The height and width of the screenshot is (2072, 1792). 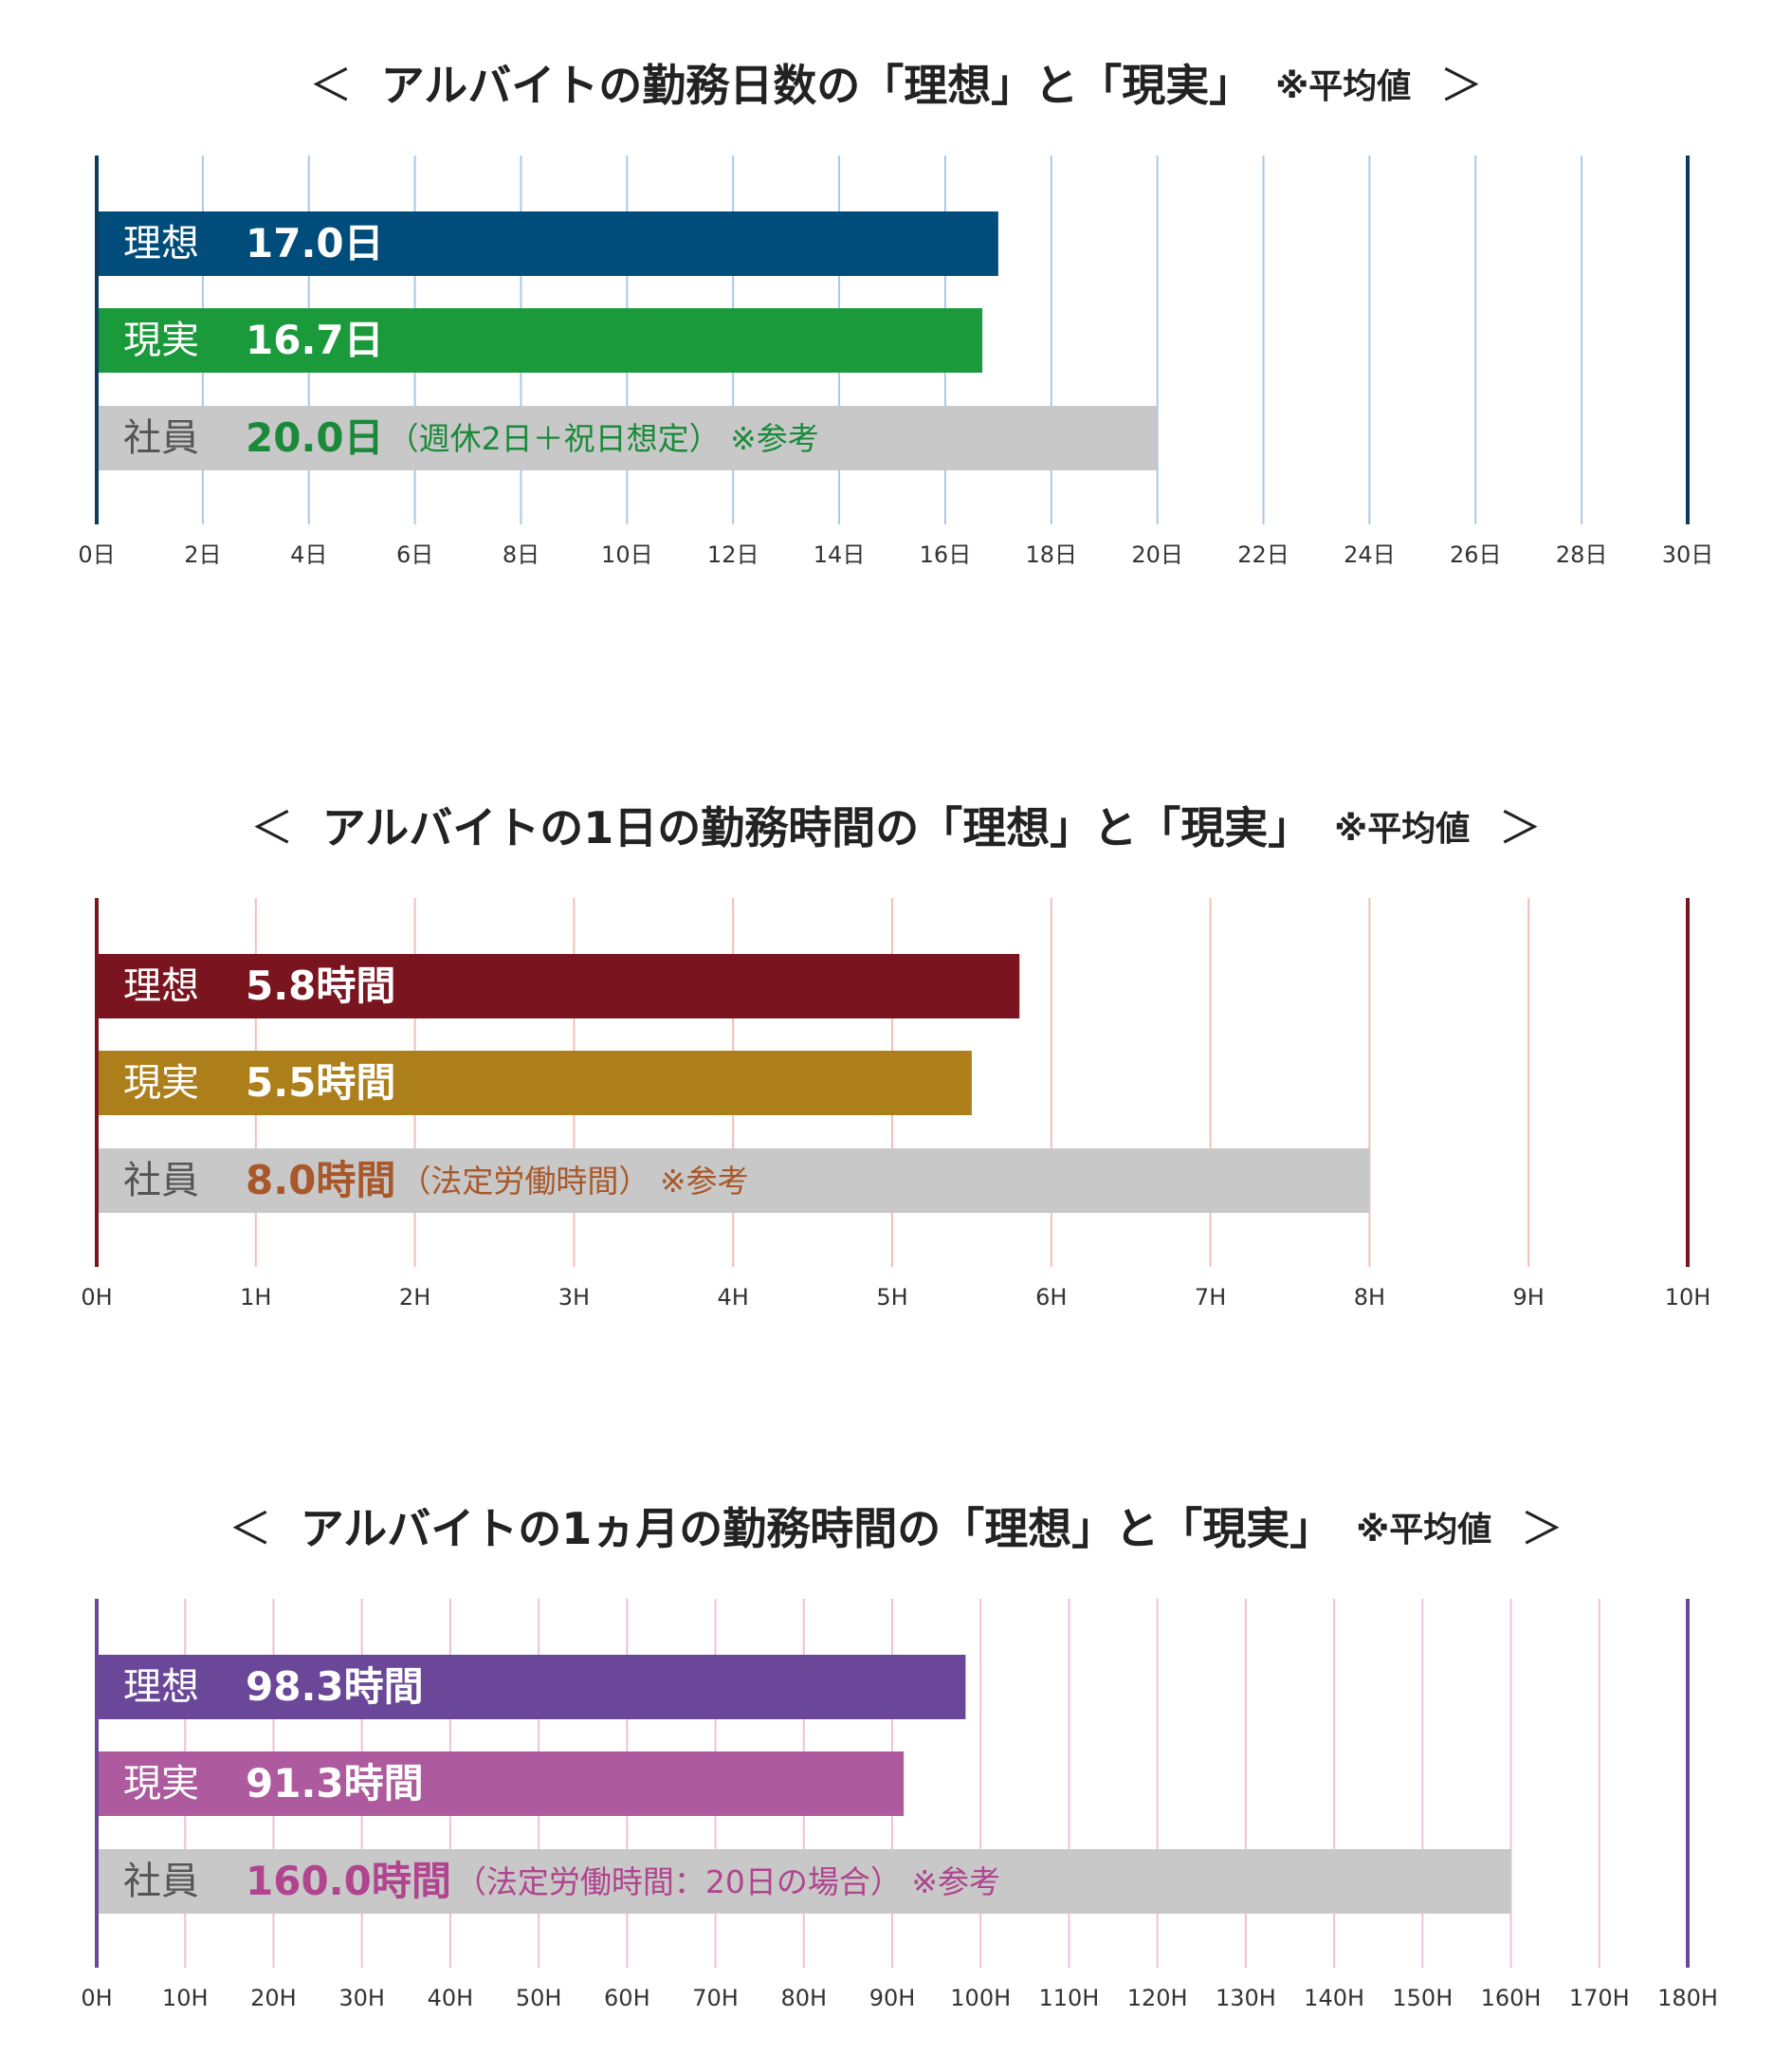 I want to click on value-label: 17.0日, so click(x=315, y=243).